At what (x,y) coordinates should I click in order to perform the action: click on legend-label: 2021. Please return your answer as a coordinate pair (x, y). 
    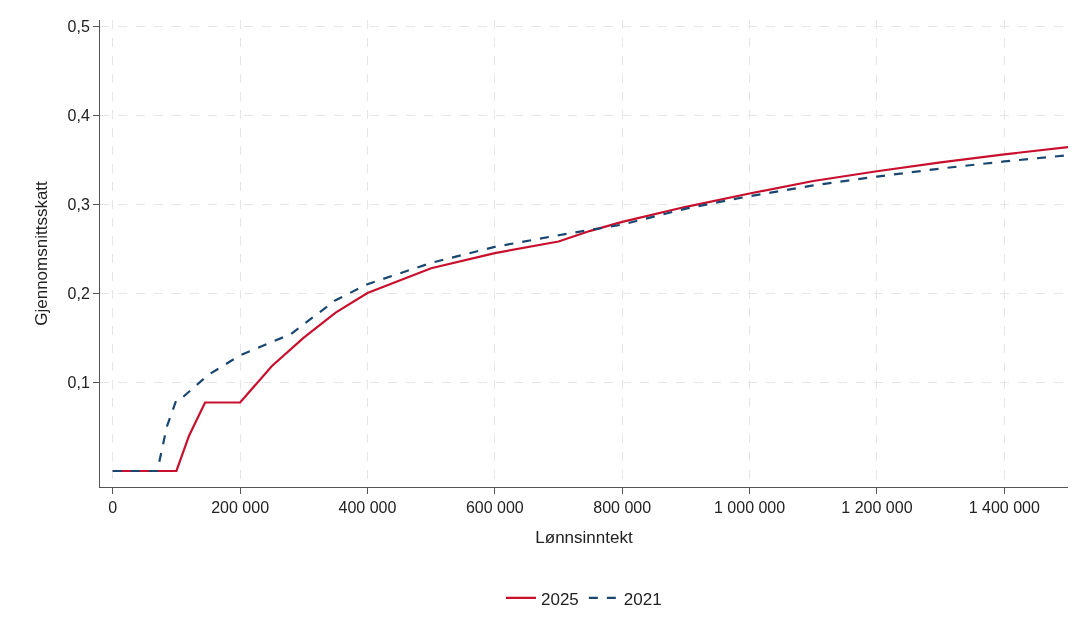
    Looking at the image, I should click on (642, 599).